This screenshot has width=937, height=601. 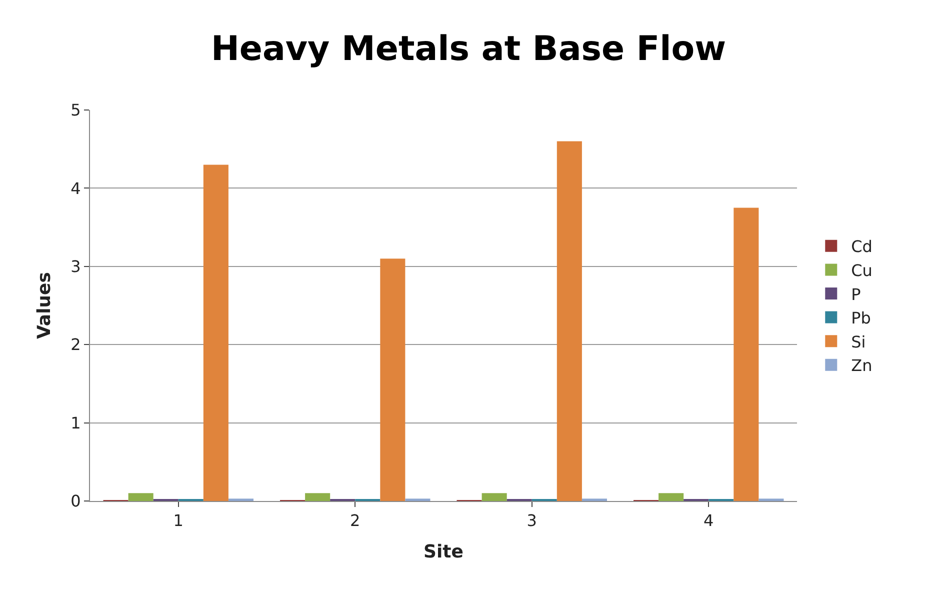 What do you see at coordinates (861, 246) in the screenshot?
I see `legend-label: Cd` at bounding box center [861, 246].